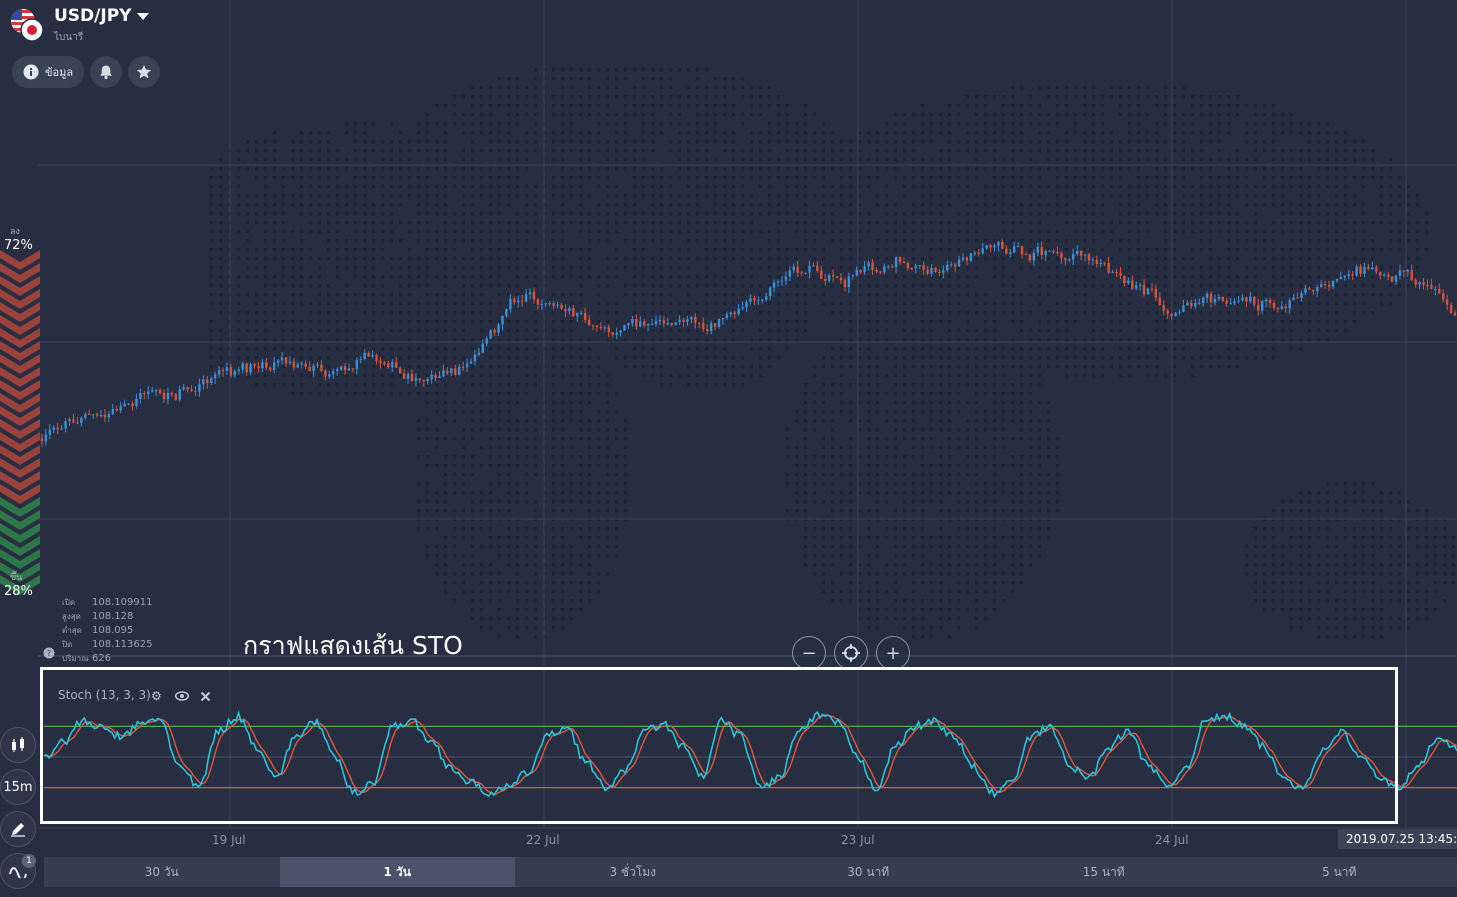  I want to click on timeframe-30d: 30 วัน, so click(162, 872).